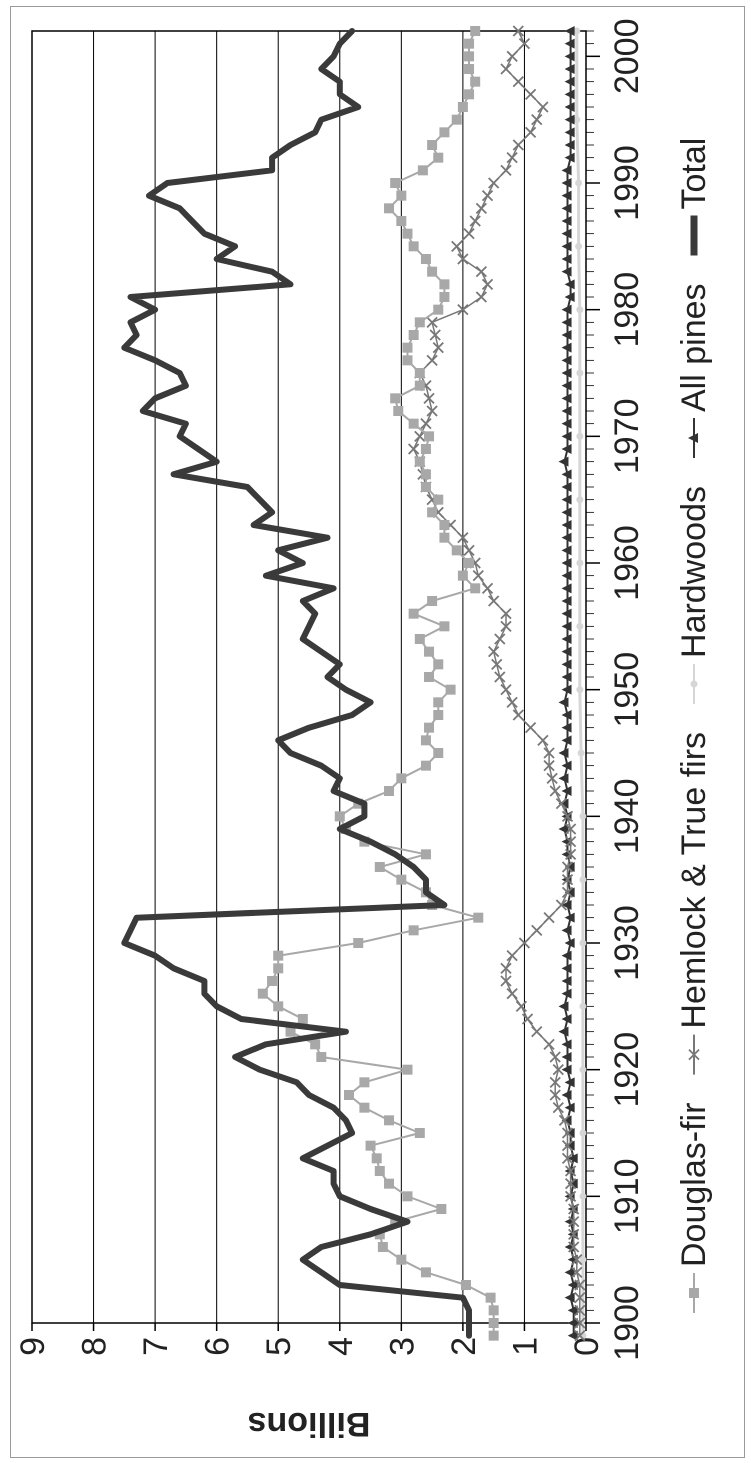  I want to click on legend-label: Total, so click(694, 174).